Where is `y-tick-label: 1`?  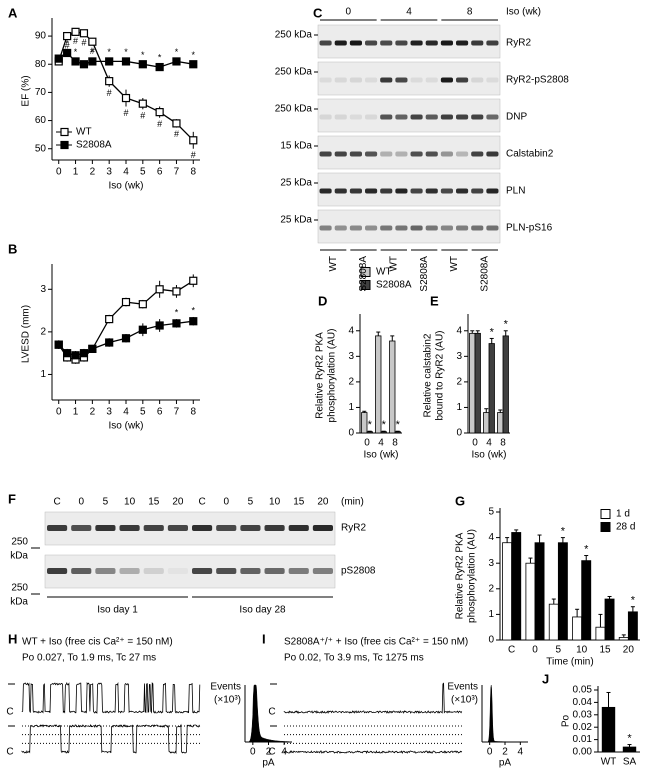 y-tick-label: 1 is located at coordinates (43, 374).